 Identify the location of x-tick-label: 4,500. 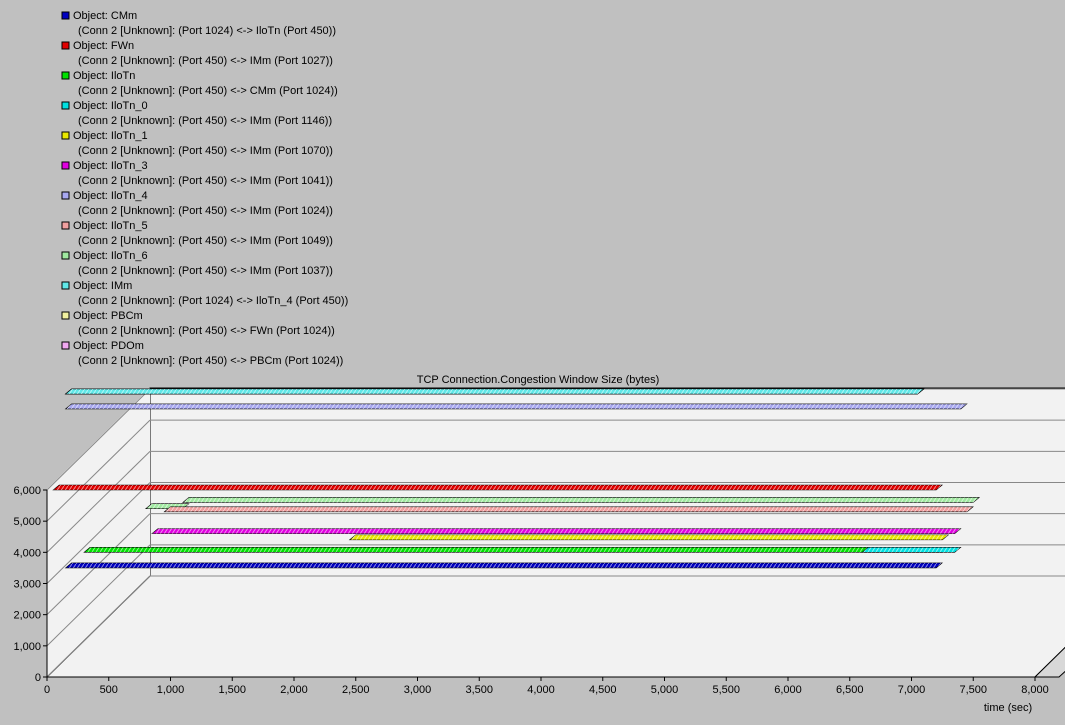
(603, 690).